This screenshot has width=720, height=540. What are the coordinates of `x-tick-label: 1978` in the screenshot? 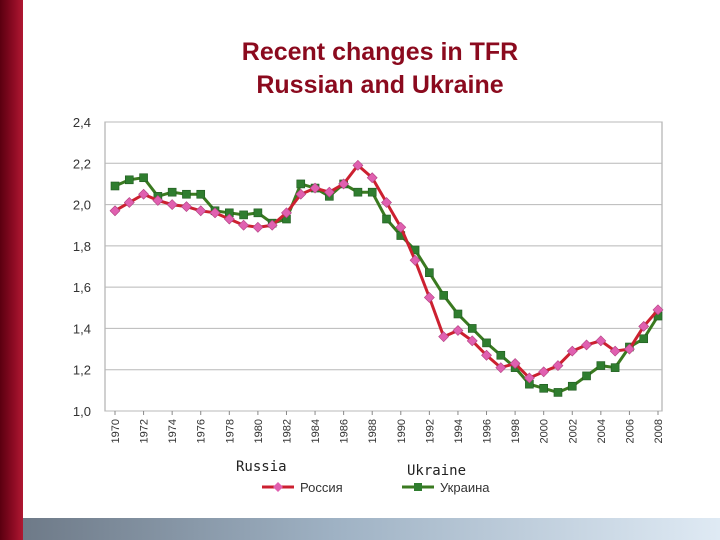 It's located at (230, 431).